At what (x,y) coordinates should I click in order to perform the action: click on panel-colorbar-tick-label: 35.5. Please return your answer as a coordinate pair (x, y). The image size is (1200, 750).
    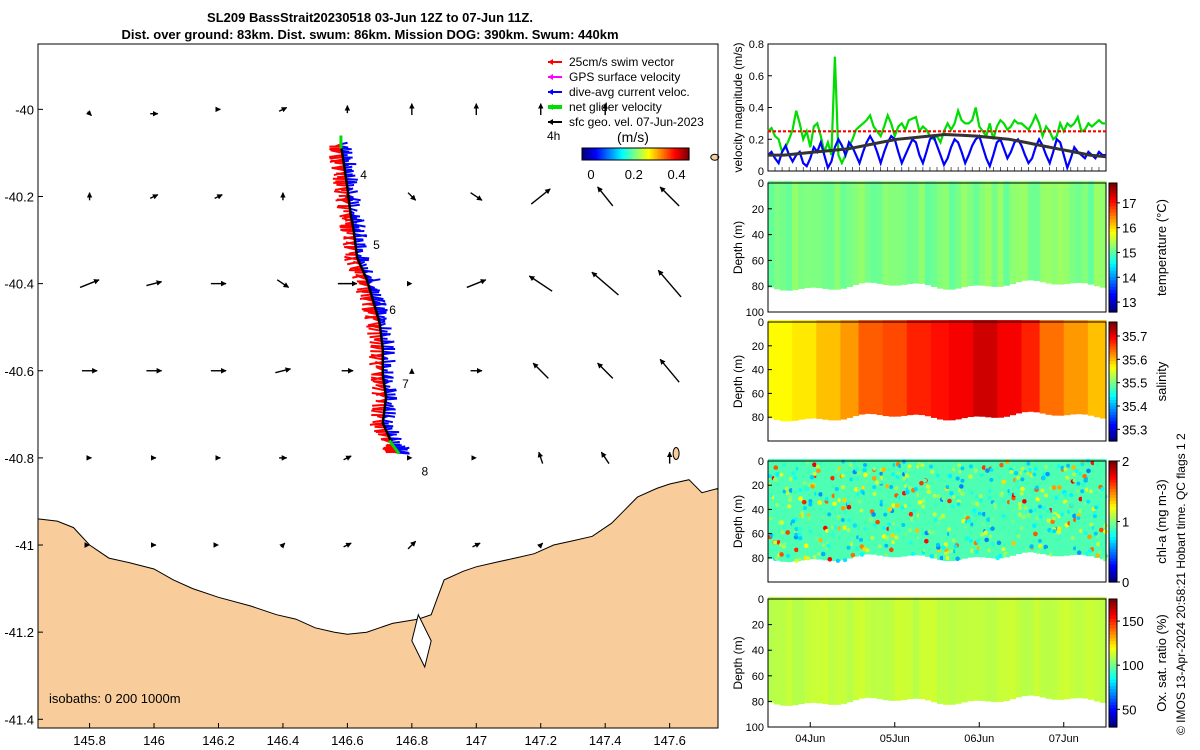
    Looking at the image, I should click on (1134, 383).